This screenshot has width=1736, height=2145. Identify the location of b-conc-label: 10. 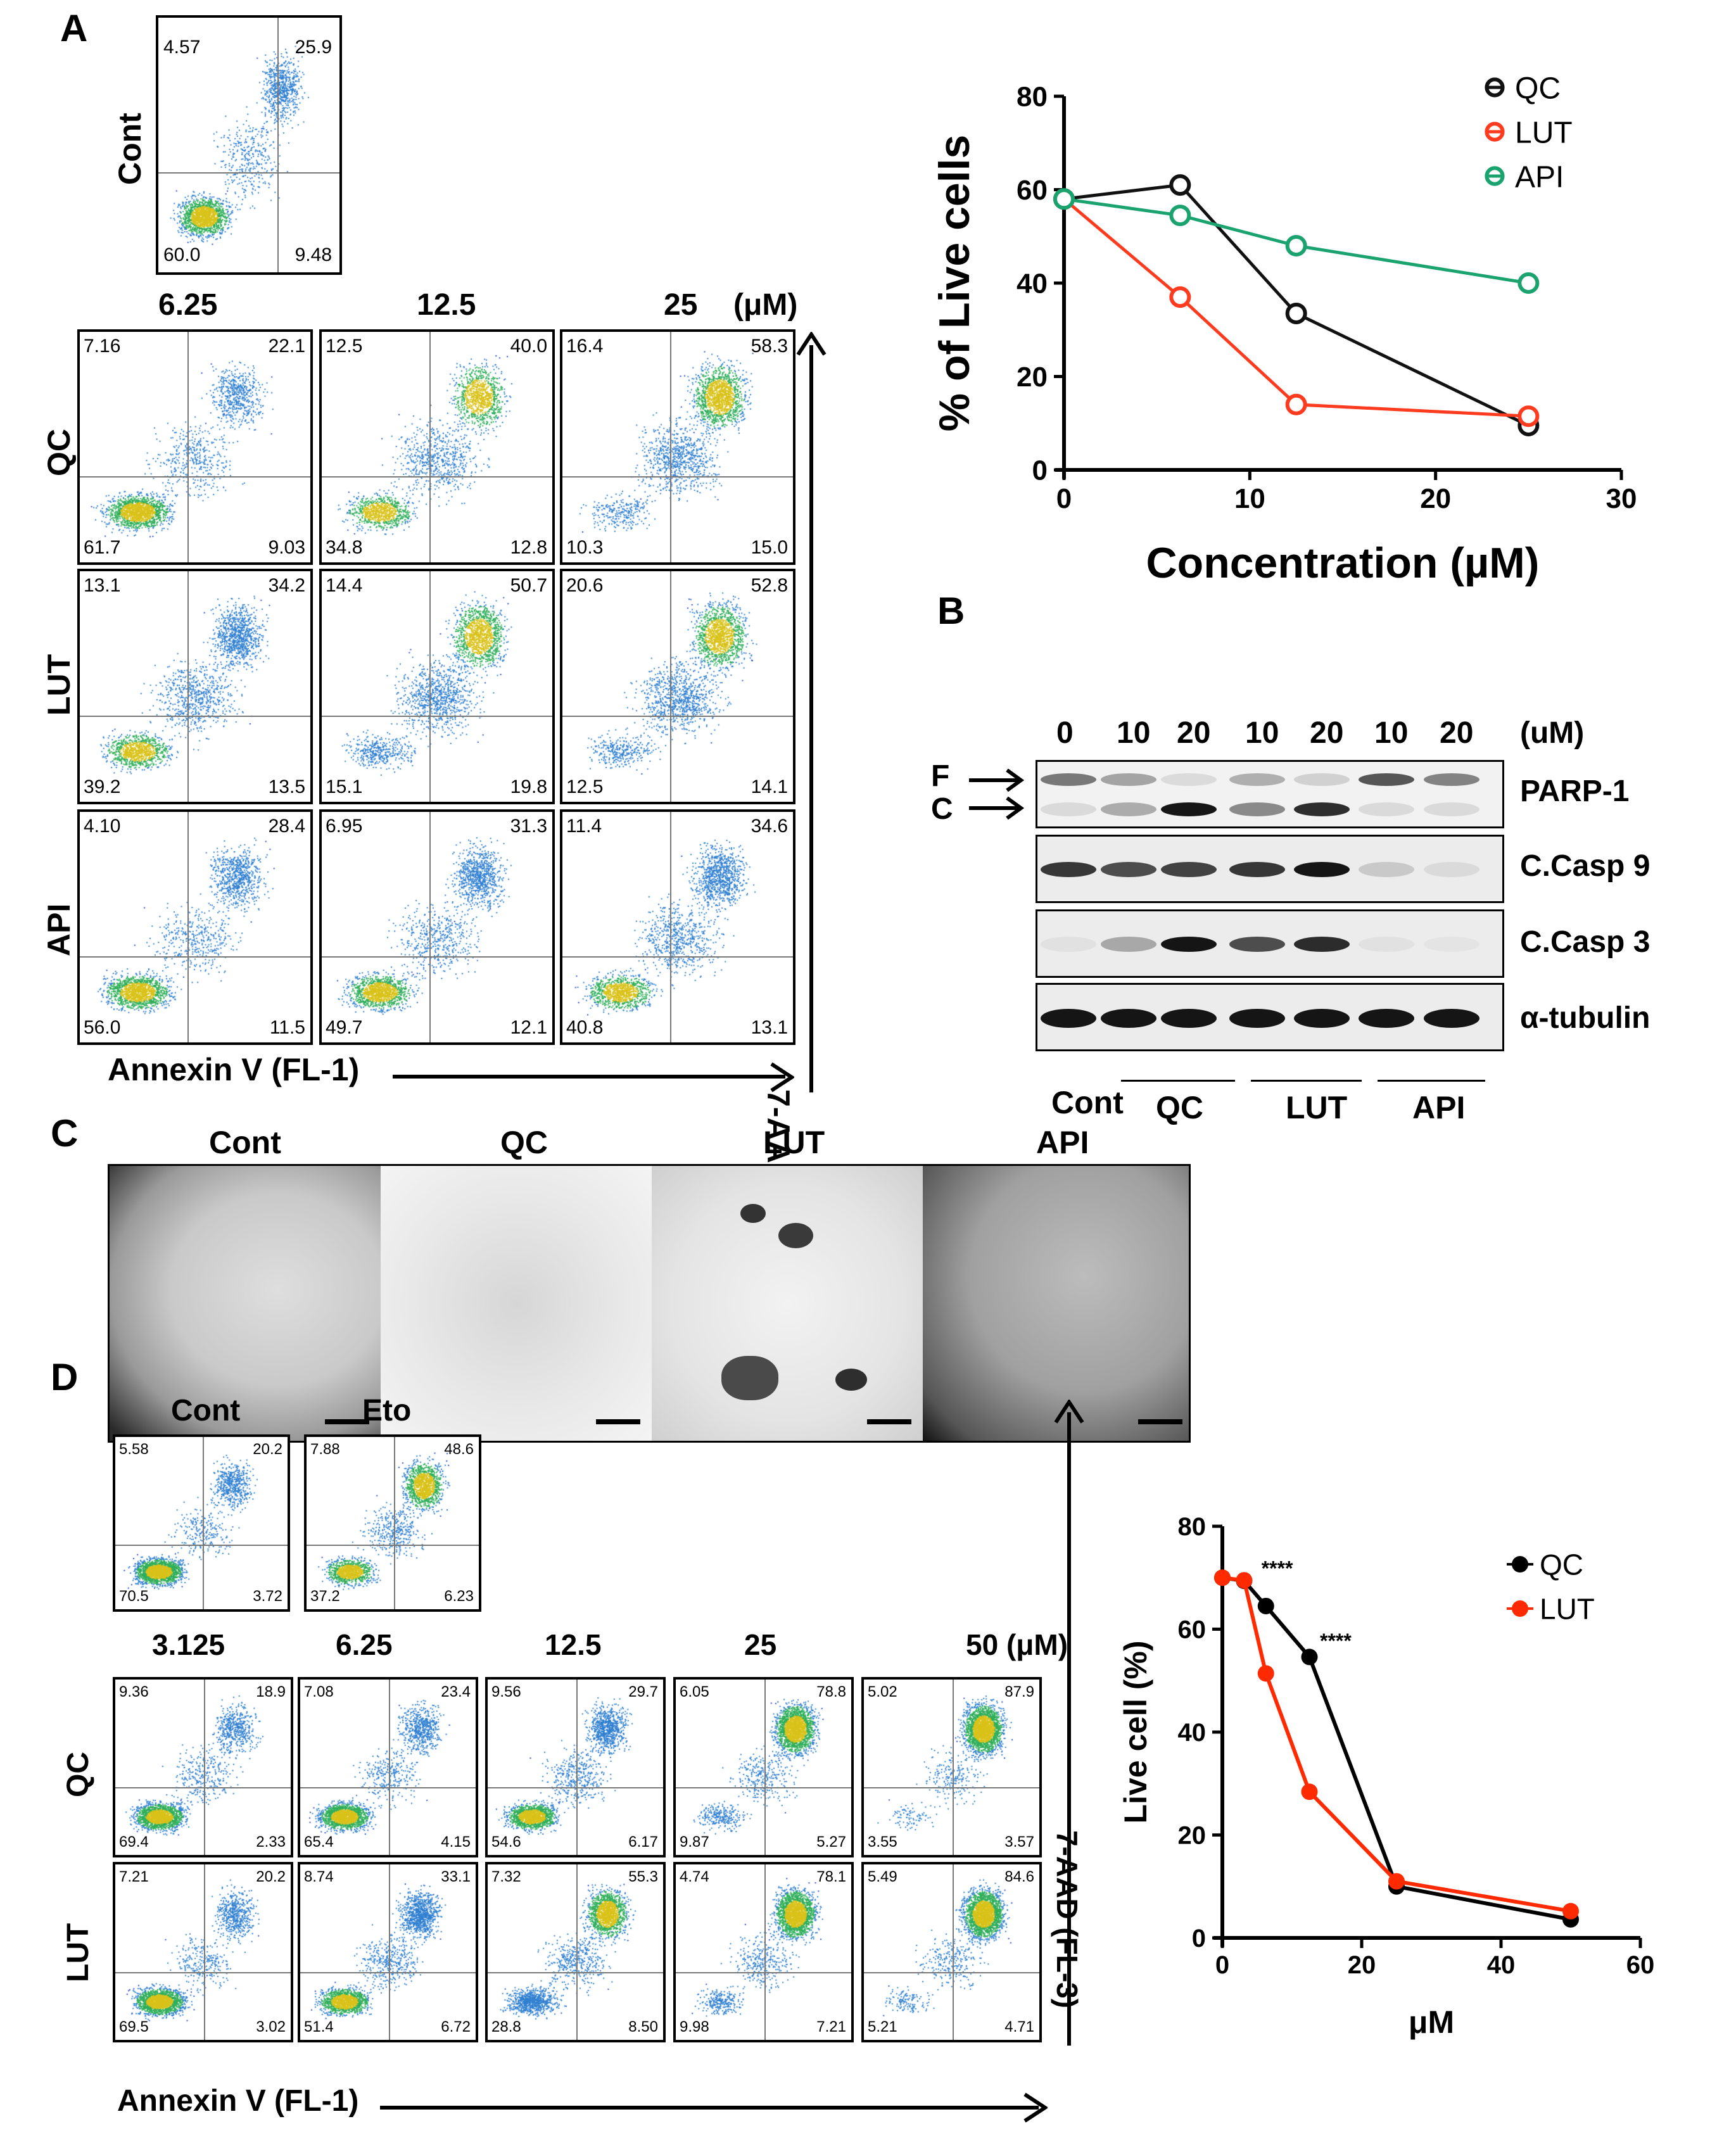
(1391, 733).